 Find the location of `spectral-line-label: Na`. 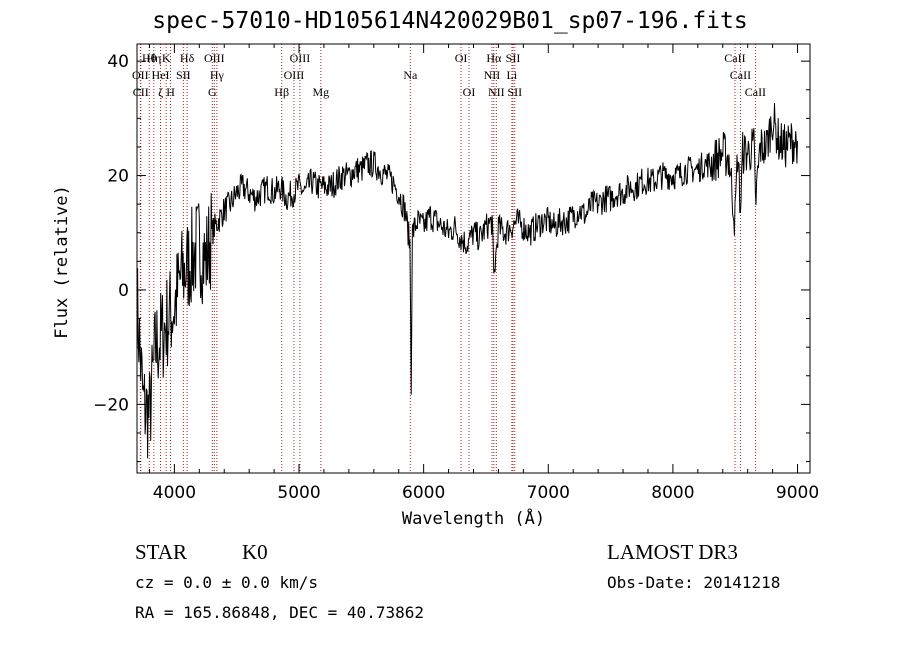

spectral-line-label: Na is located at coordinates (410, 75).